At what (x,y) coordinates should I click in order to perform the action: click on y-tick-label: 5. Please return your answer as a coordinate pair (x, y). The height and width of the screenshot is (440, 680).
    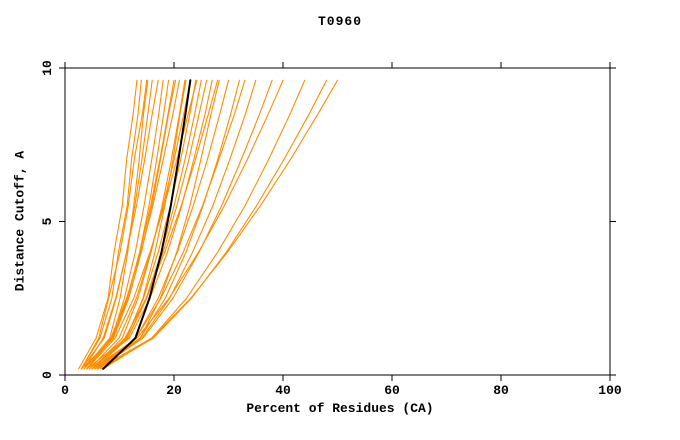
    Looking at the image, I should click on (47, 221).